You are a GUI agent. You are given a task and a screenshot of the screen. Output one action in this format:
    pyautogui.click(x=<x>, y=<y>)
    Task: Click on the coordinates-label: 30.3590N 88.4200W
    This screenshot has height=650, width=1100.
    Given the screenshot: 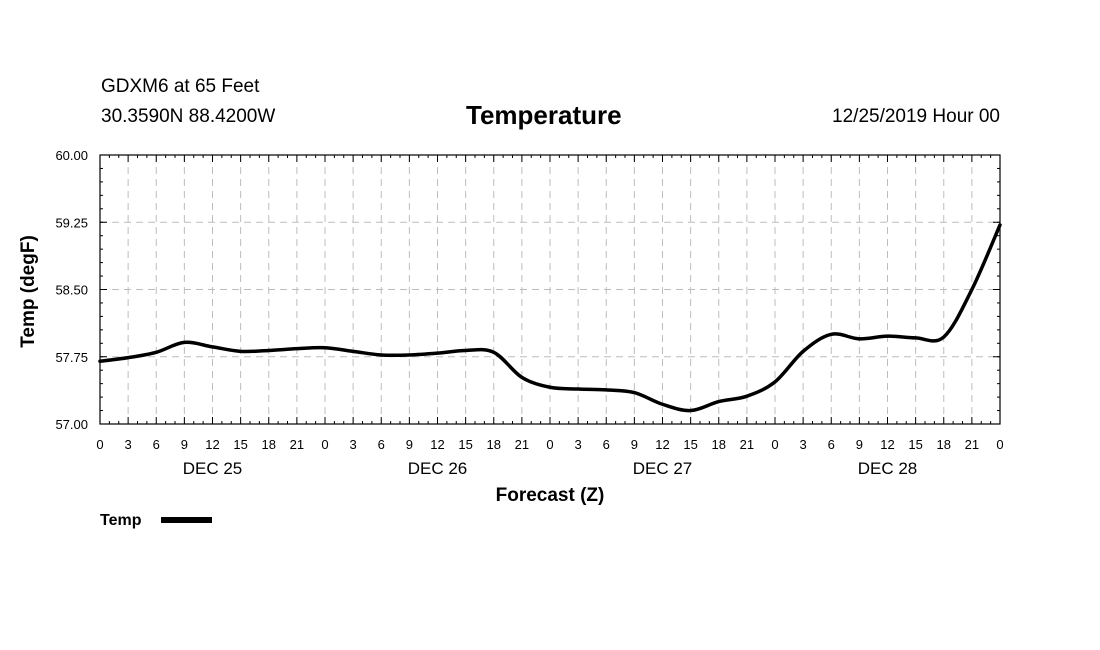 What is the action you would take?
    pyautogui.click(x=188, y=116)
    